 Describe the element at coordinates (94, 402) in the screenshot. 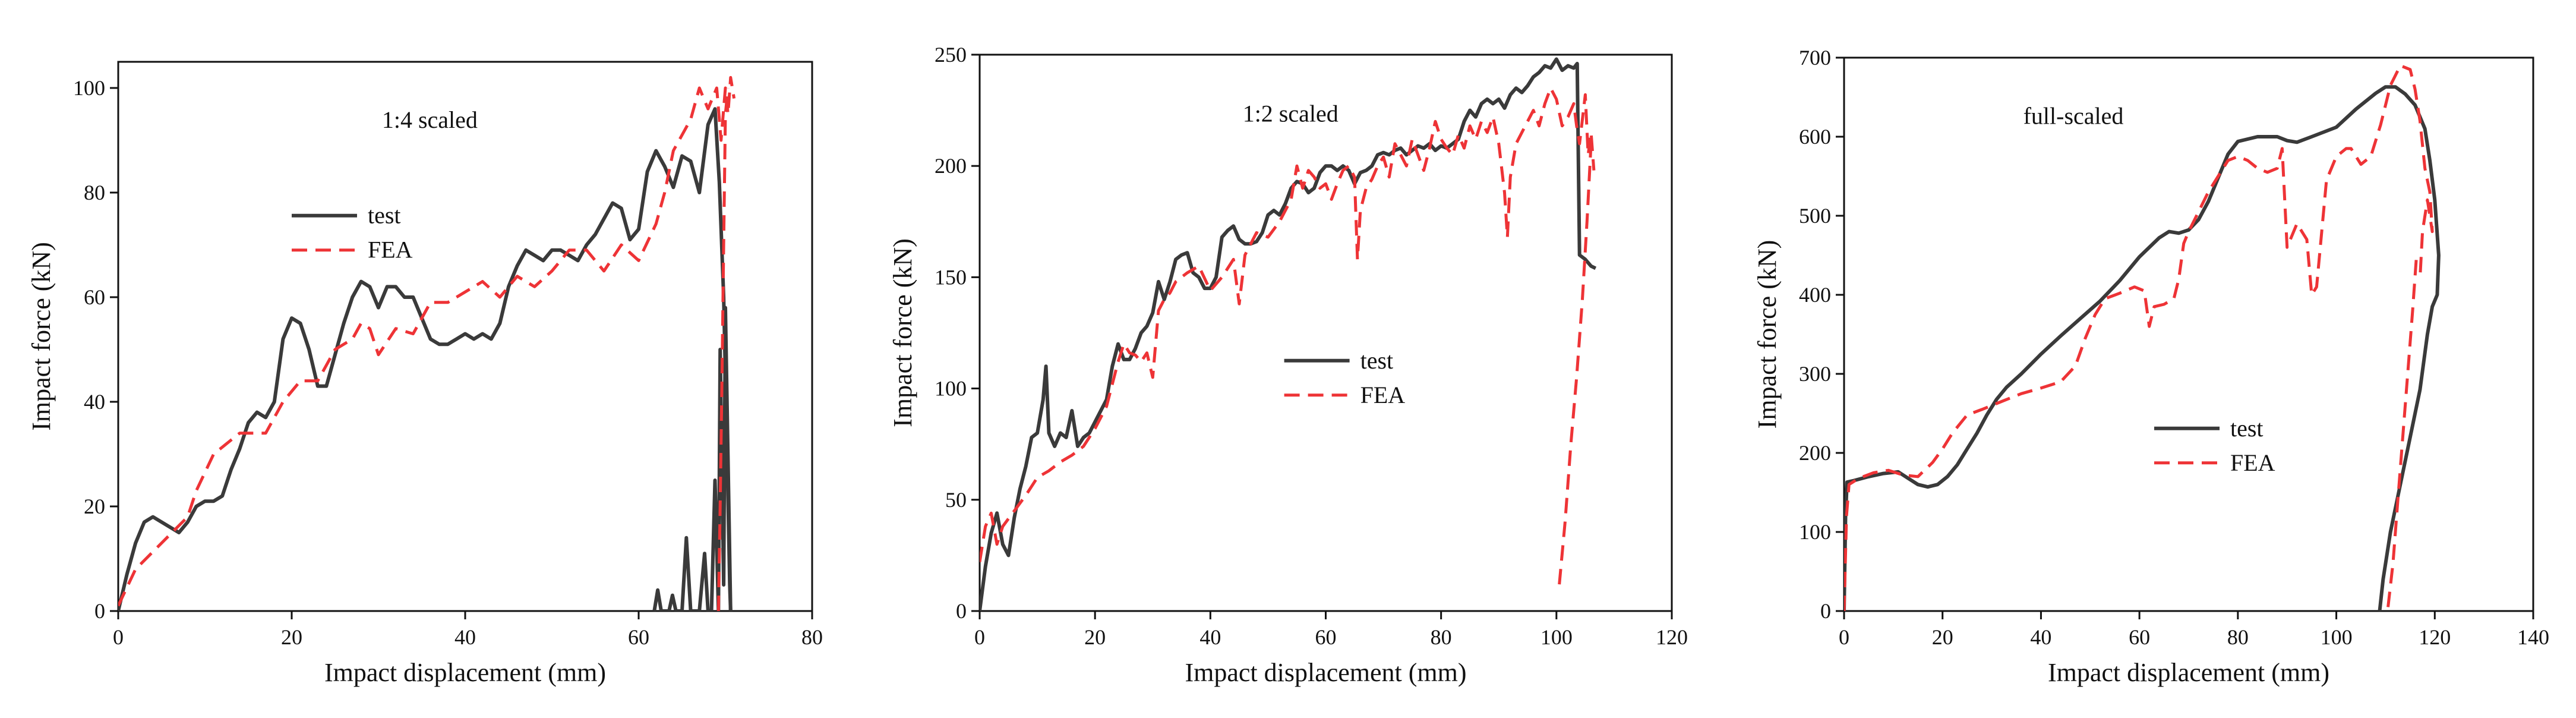

I see `y-tick-label: 40` at that location.